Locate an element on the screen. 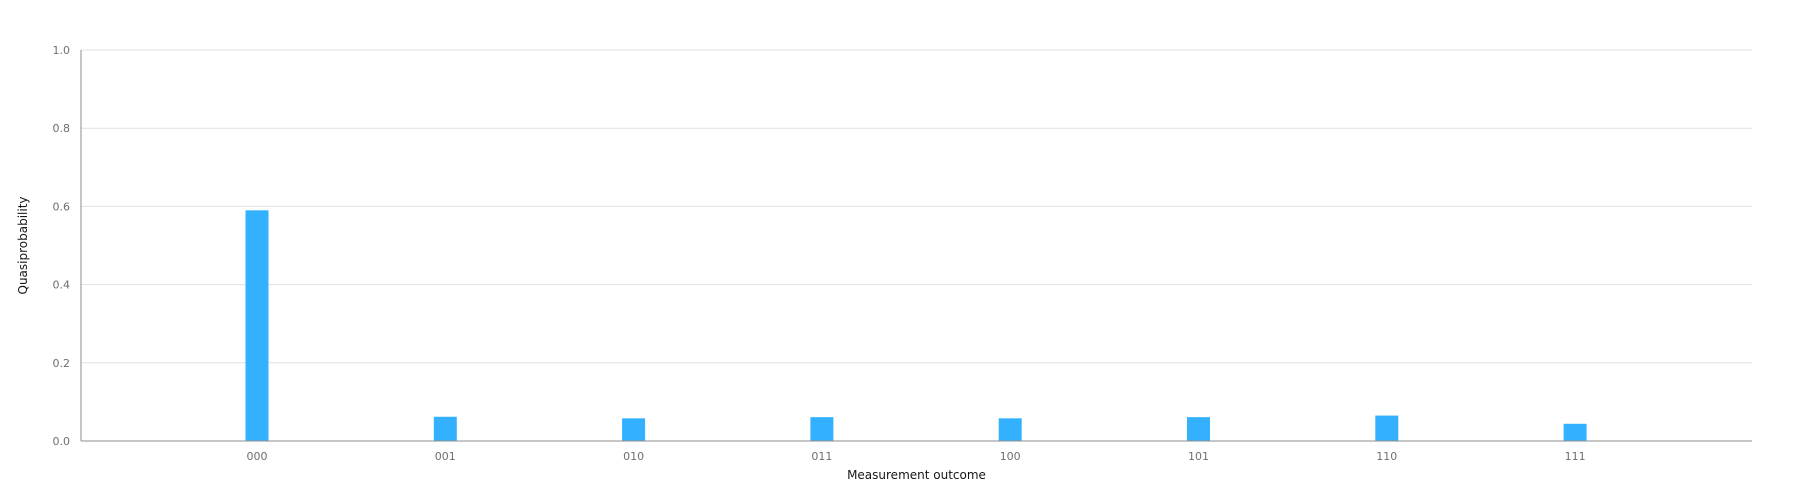 This screenshot has width=1793, height=500. x-tick-label: 000 is located at coordinates (257, 456).